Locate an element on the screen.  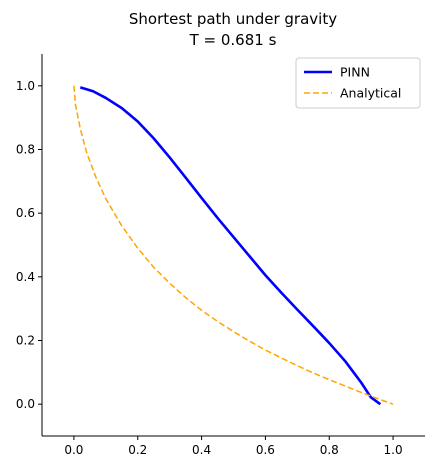
x-tick-label: 1.0 is located at coordinates (393, 450).